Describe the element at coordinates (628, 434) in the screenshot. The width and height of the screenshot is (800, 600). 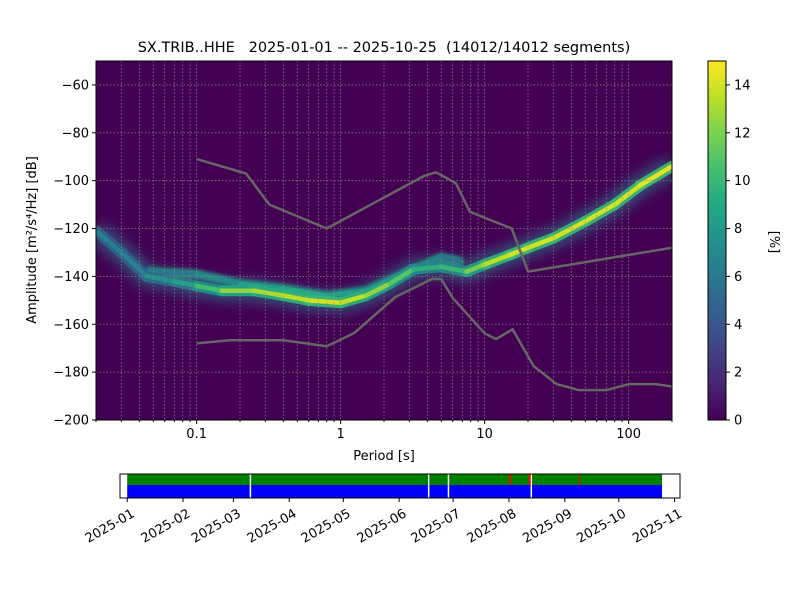
I see `x-tick-label: 100` at that location.